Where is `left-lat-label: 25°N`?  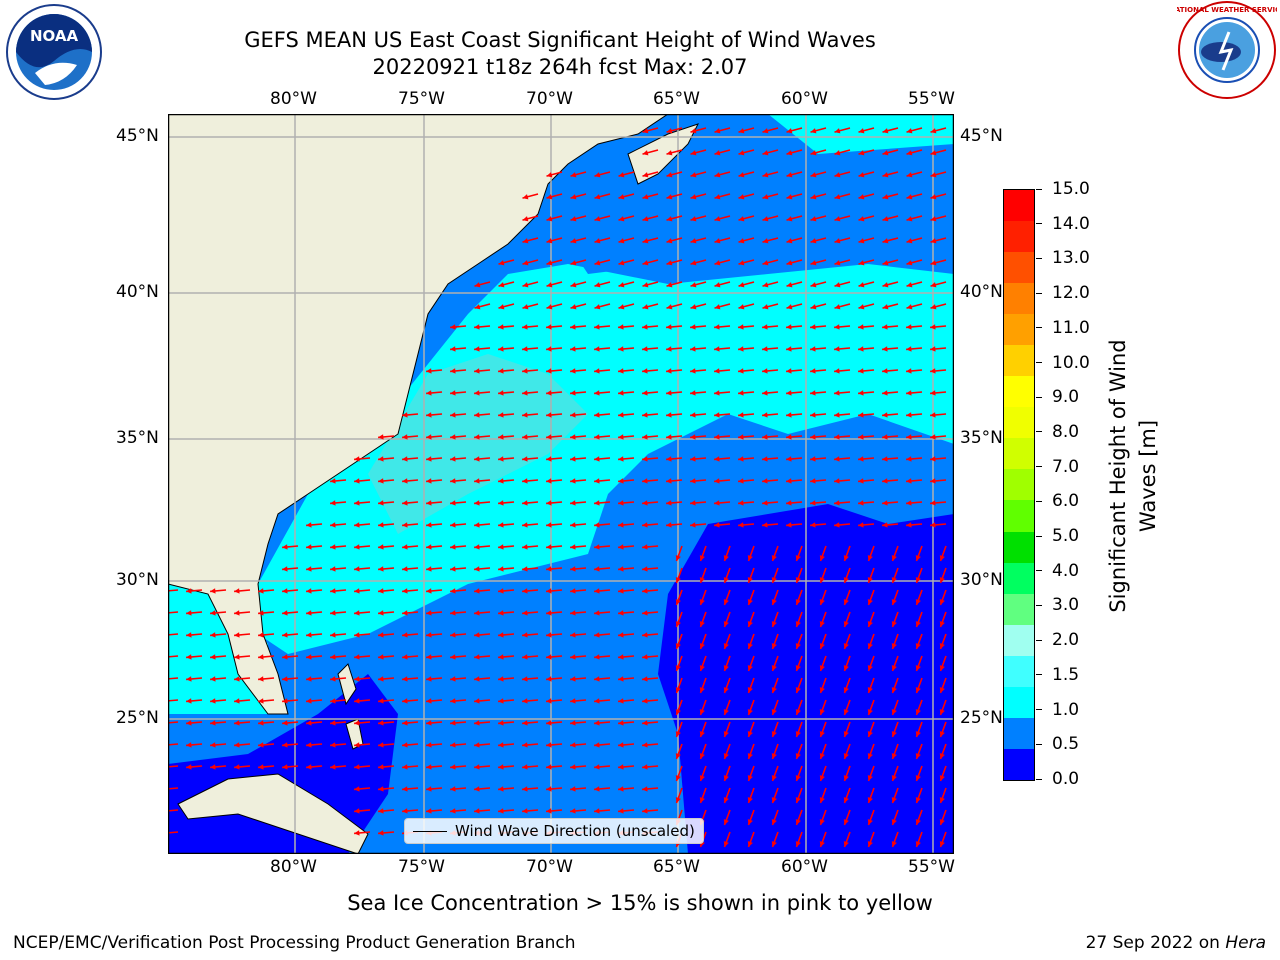
left-lat-label: 25°N is located at coordinates (137, 718).